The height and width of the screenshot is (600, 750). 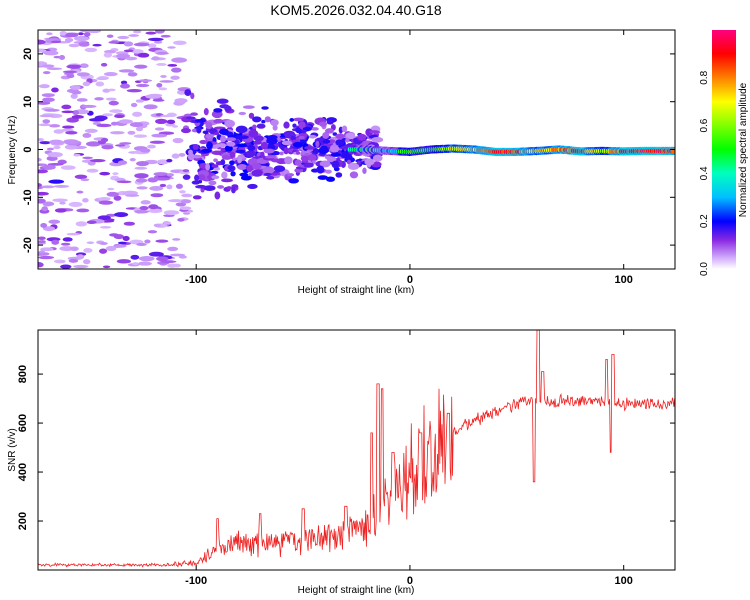 I want to click on colorbar-tick-label: 0.4, so click(x=704, y=173).